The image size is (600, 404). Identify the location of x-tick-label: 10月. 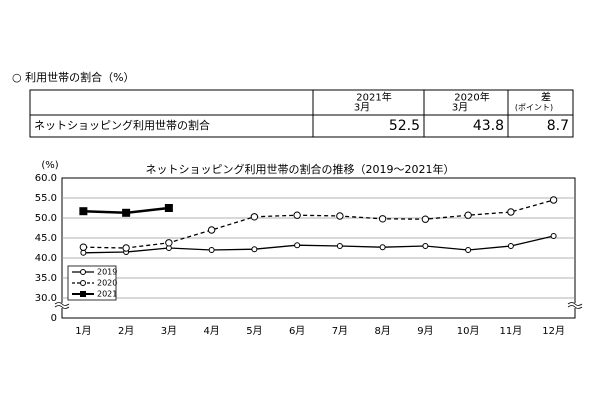
(468, 331).